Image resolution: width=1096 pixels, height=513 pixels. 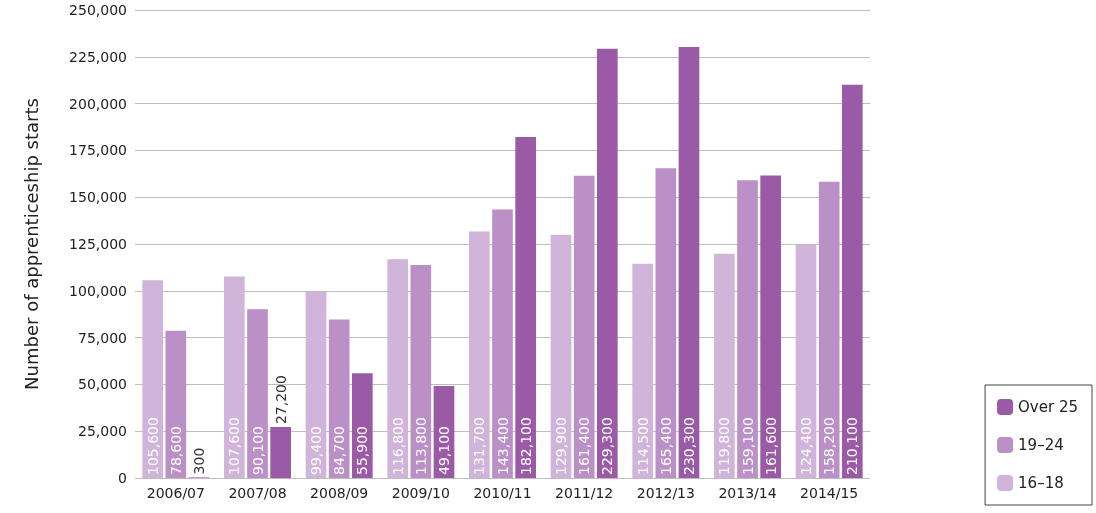 I want to click on data-label: 78,600, so click(x=175, y=450).